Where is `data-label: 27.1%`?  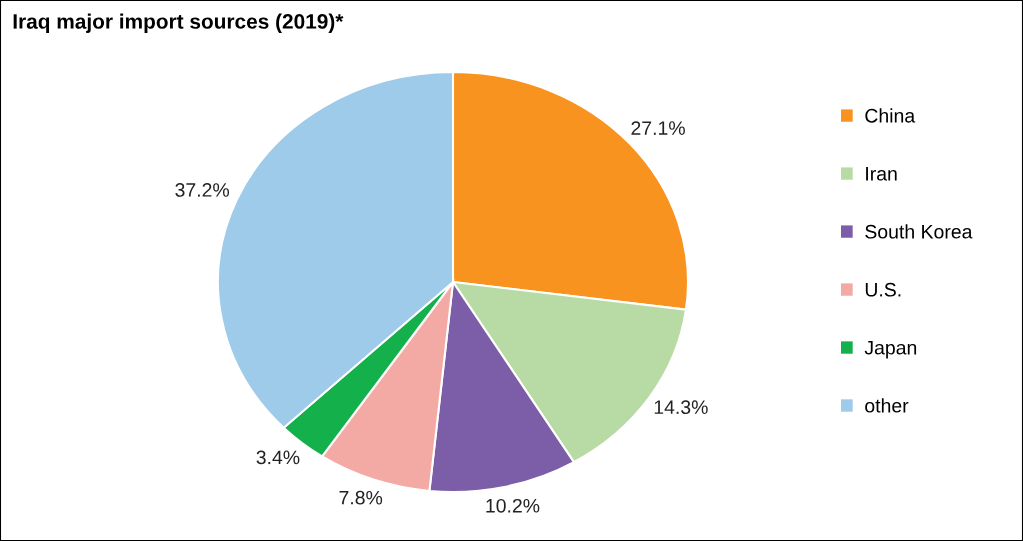
data-label: 27.1% is located at coordinates (658, 128).